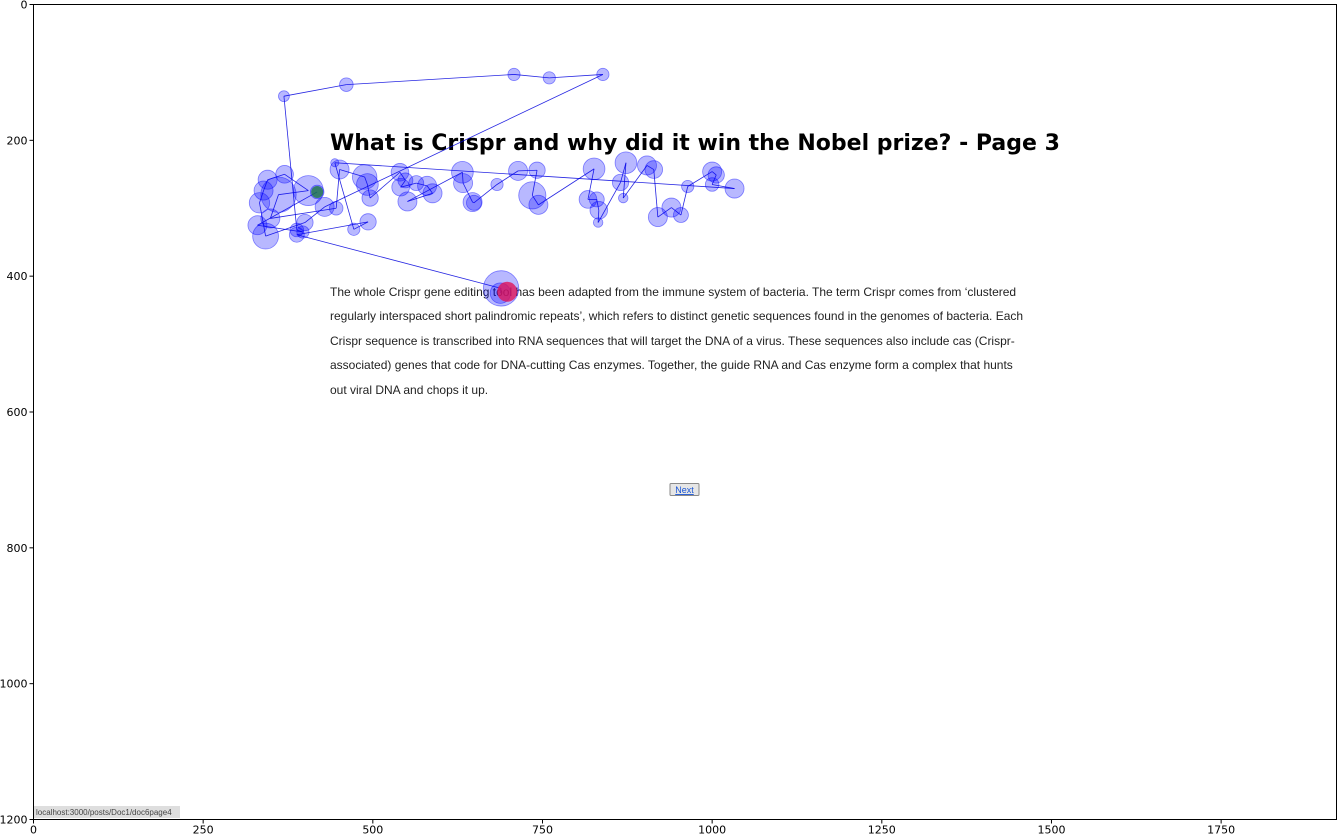  I want to click on x-tick-label: 1250, so click(882, 830).